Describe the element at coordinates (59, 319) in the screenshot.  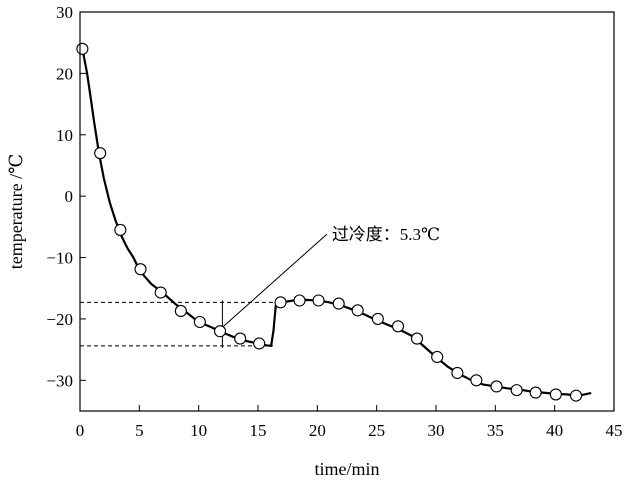
I see `y-tick-label: −20` at that location.